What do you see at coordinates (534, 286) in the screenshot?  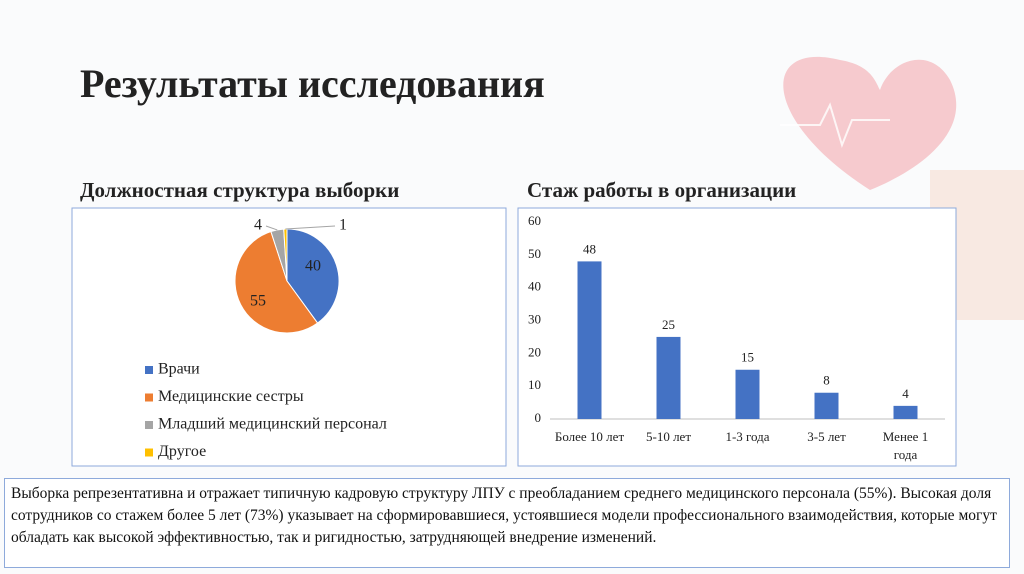 I see `y-tick-label: 40` at bounding box center [534, 286].